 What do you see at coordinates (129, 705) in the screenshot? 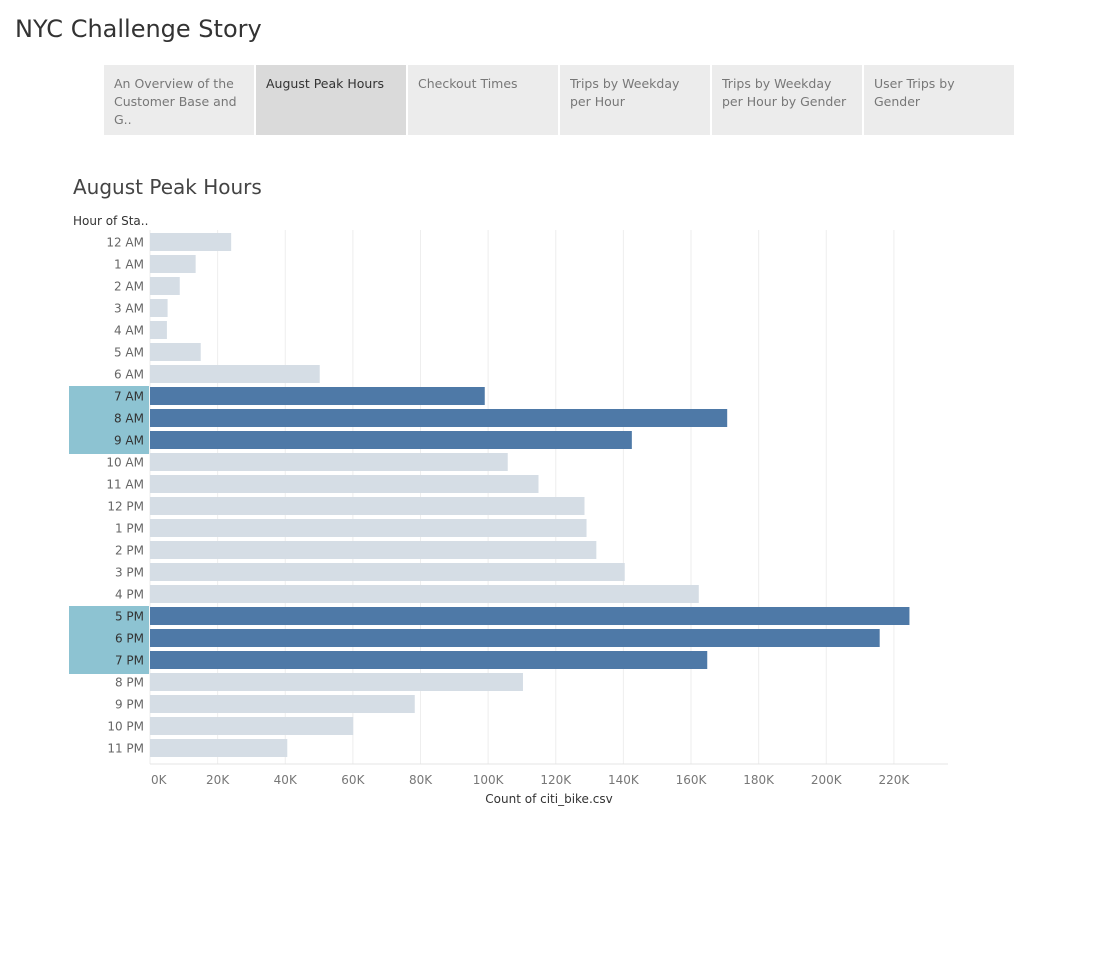
I see `row-label: 9 PM` at bounding box center [129, 705].